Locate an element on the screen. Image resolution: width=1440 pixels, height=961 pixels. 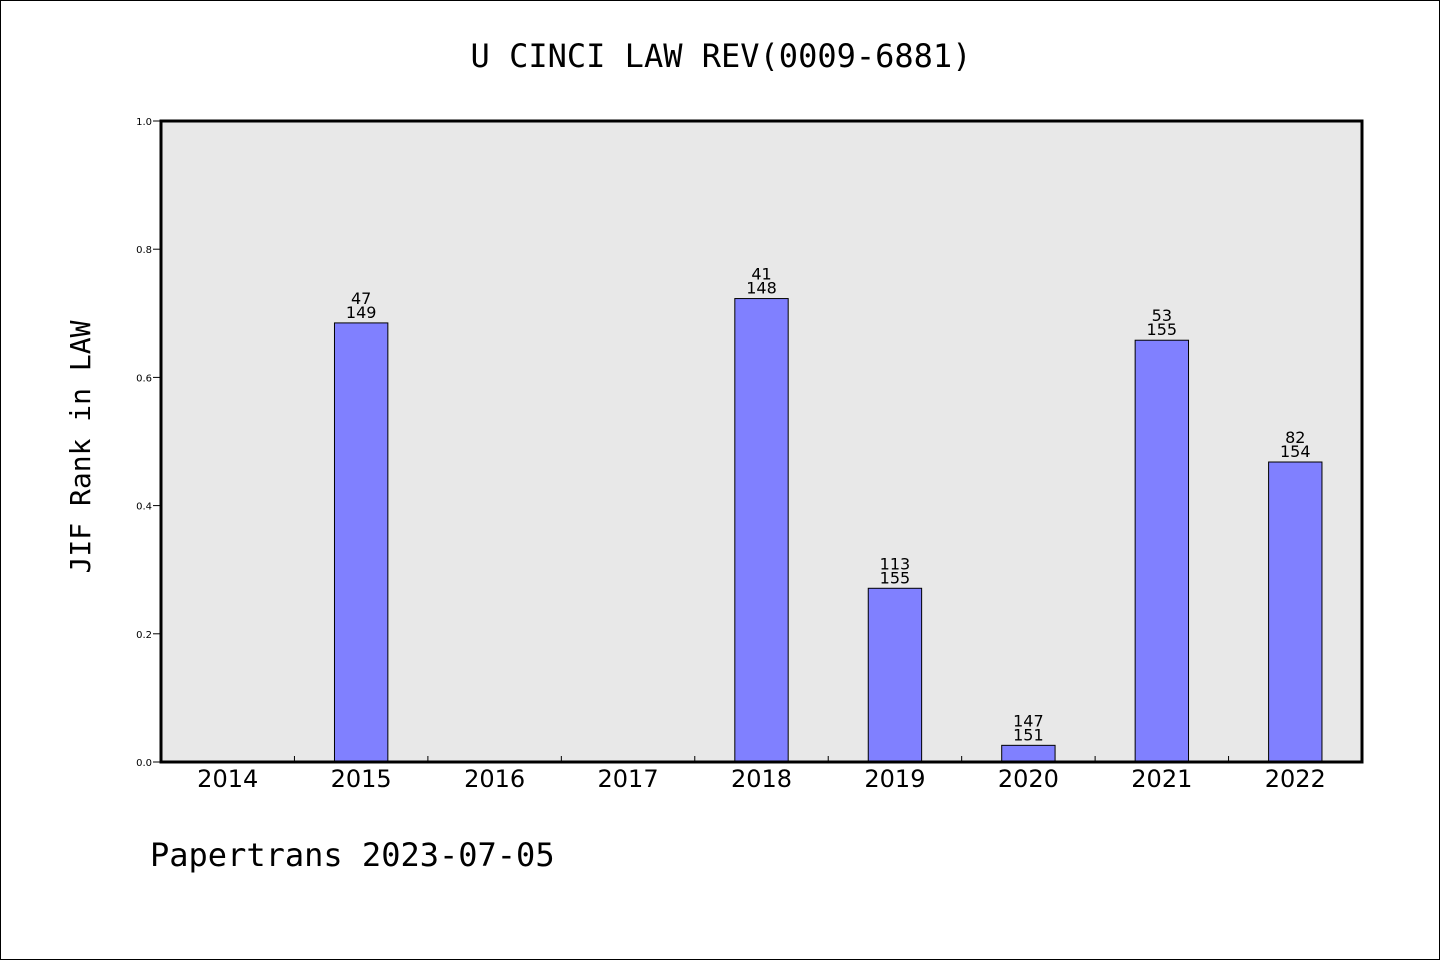
total-label-2020: 151 is located at coordinates (1028, 734).